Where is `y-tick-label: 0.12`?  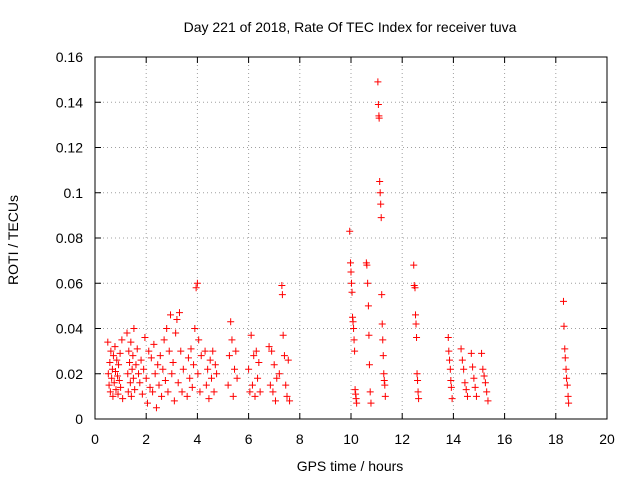 y-tick-label: 0.12 is located at coordinates (69, 148).